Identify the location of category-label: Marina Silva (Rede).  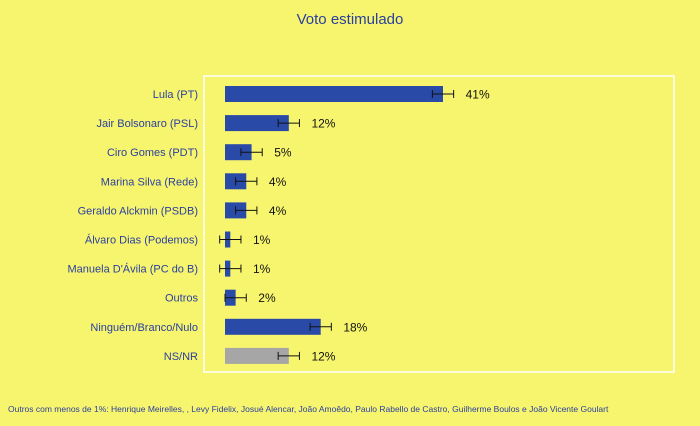
(149, 182).